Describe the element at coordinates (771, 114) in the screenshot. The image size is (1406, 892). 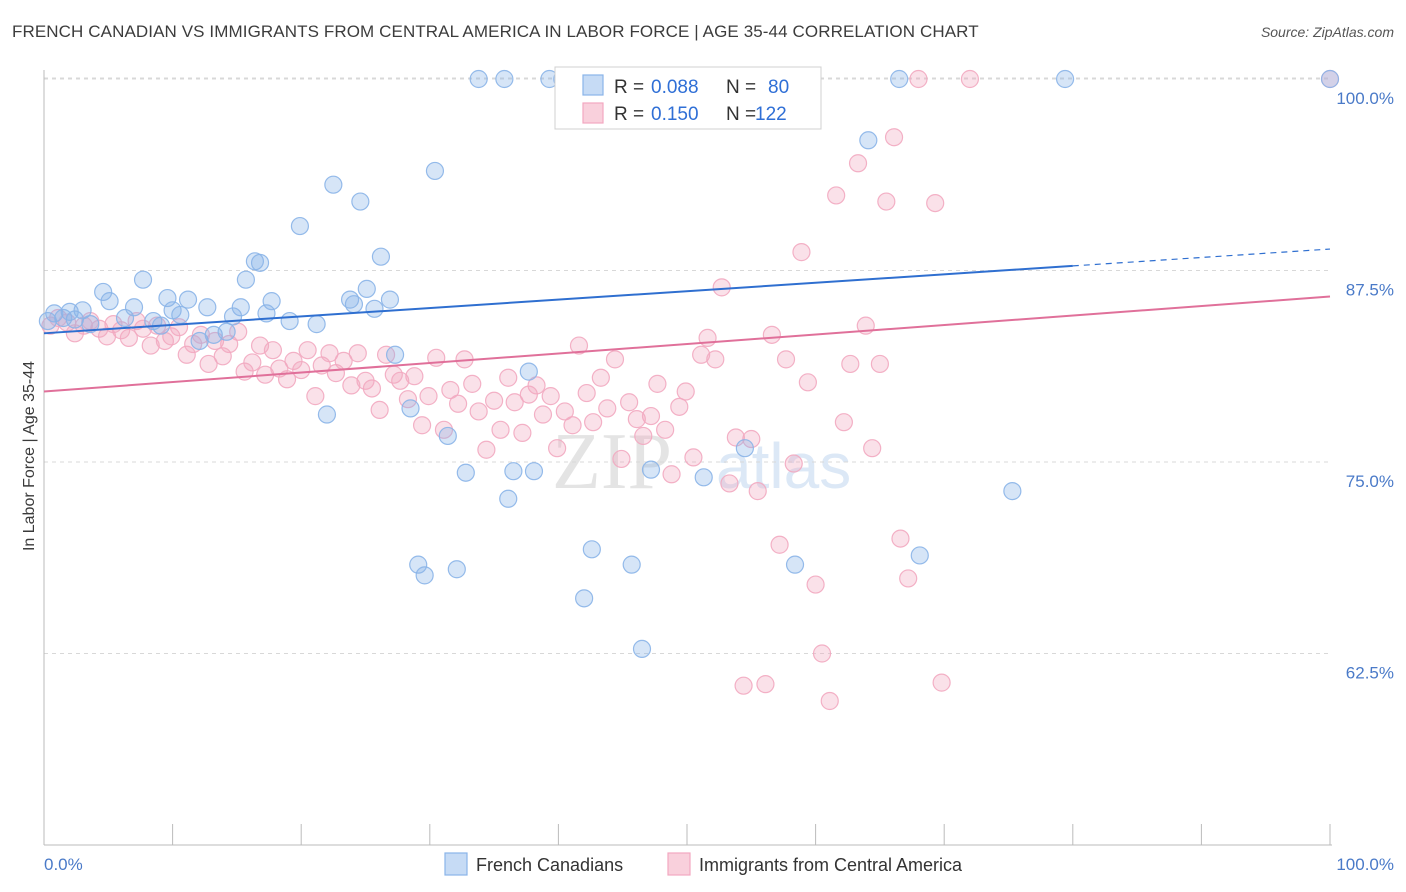
I see `stats-legend-pink-n: 122` at that location.